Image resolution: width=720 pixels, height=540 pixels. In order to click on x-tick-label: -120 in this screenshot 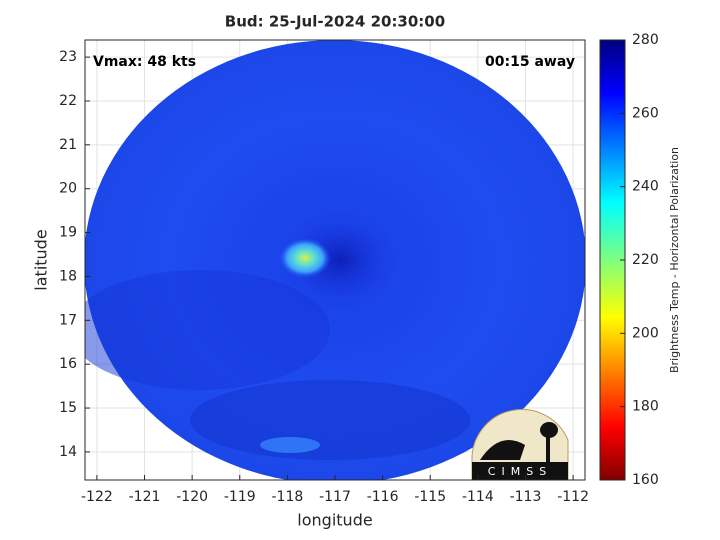, I will do `click(192, 497)`.